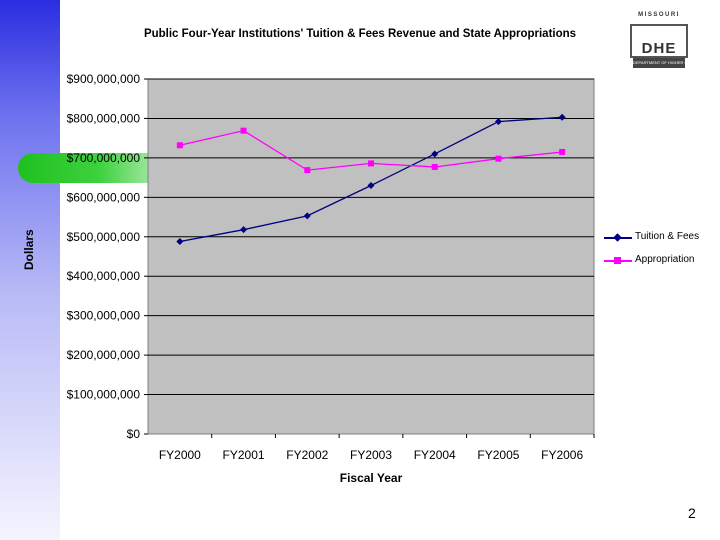  Describe the element at coordinates (104, 316) in the screenshot. I see `y-tick-label: $300,000,000` at that location.